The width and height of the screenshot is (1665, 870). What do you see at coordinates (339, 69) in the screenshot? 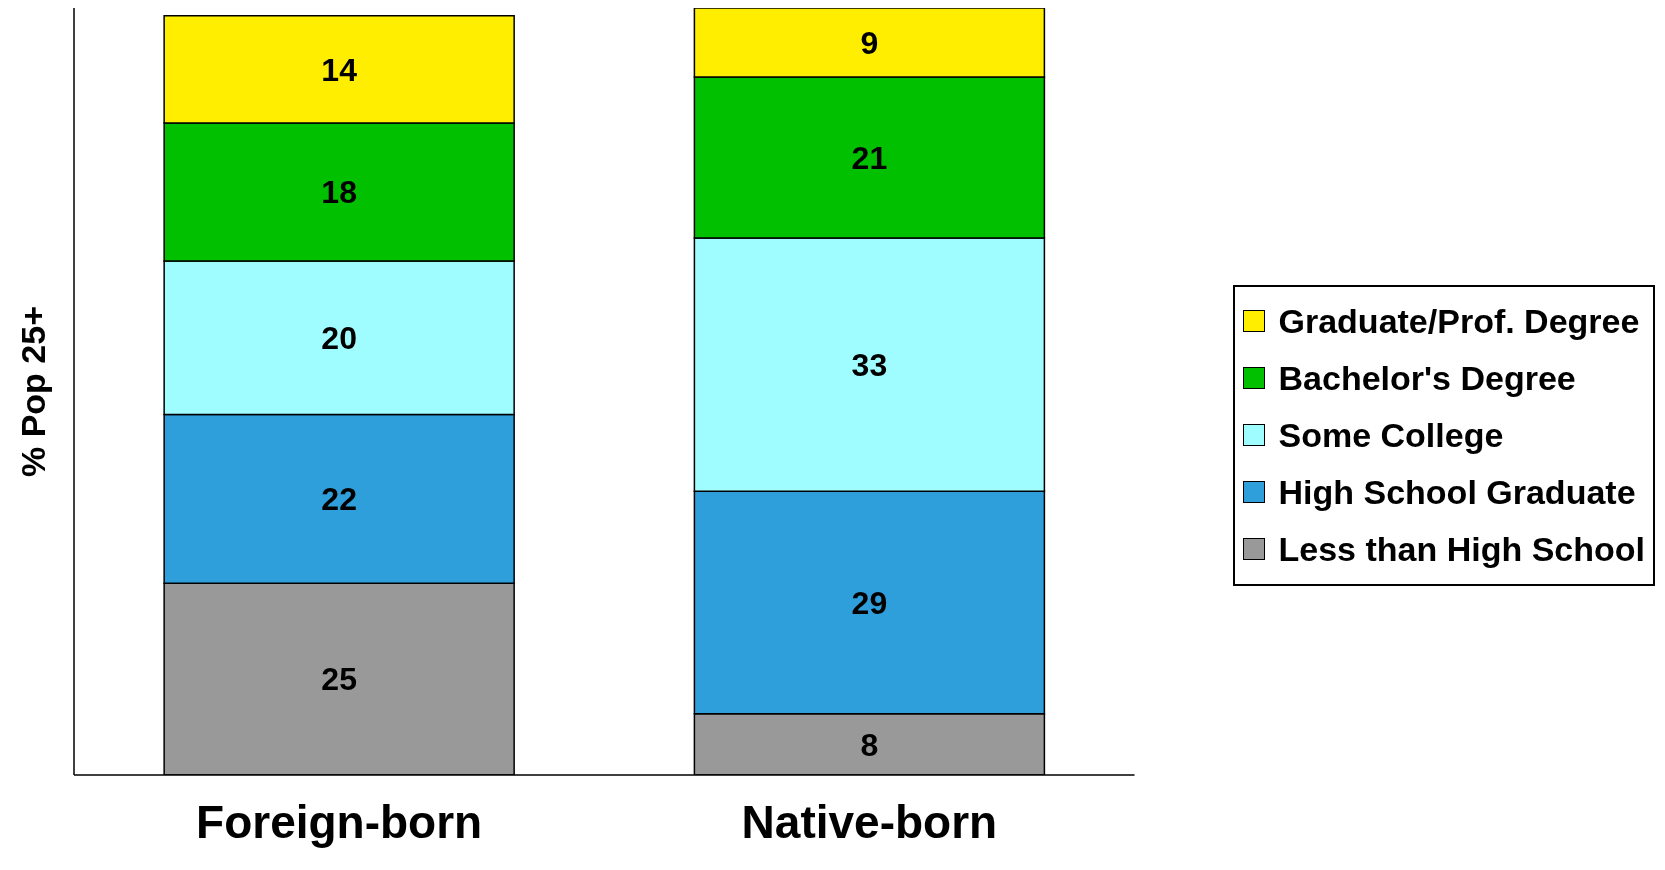
I see `data-label: 14` at bounding box center [339, 69].